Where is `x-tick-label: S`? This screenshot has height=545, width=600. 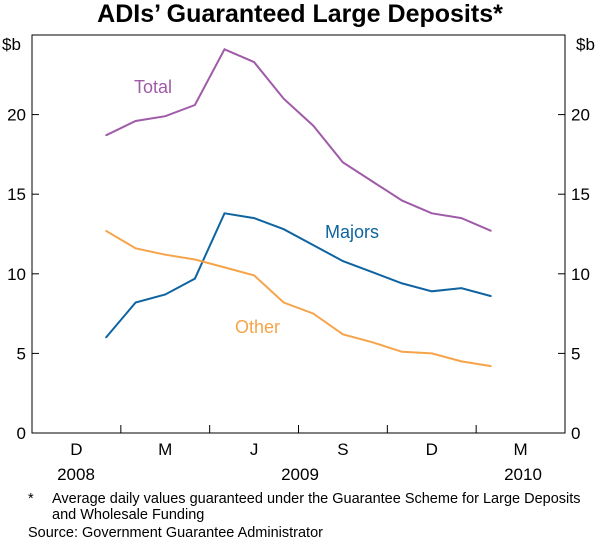 x-tick-label: S is located at coordinates (342, 449).